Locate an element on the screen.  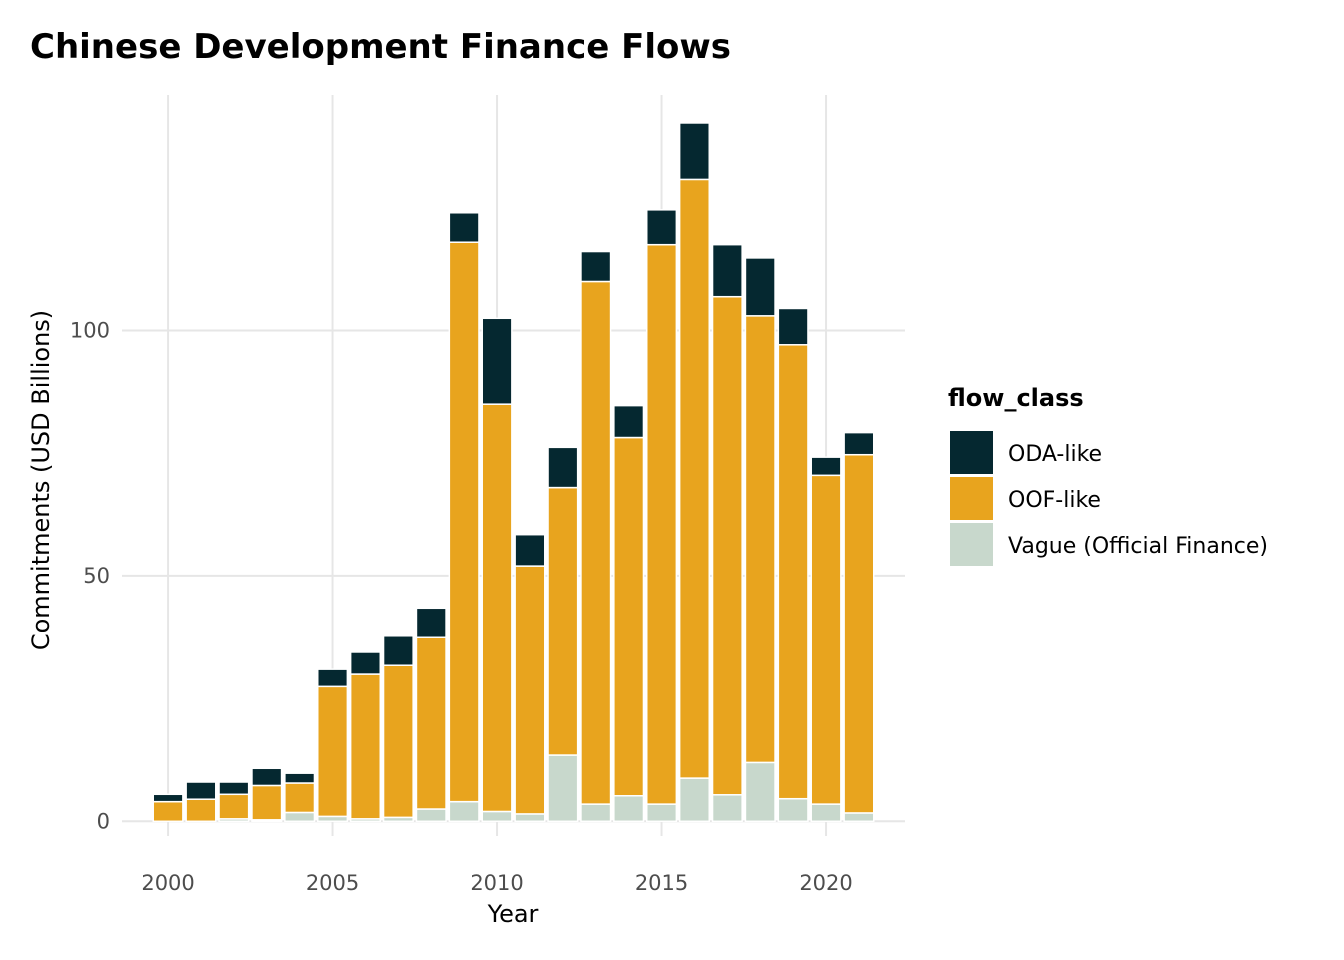
bar-2008-vague-official-finance is located at coordinates (431, 815).